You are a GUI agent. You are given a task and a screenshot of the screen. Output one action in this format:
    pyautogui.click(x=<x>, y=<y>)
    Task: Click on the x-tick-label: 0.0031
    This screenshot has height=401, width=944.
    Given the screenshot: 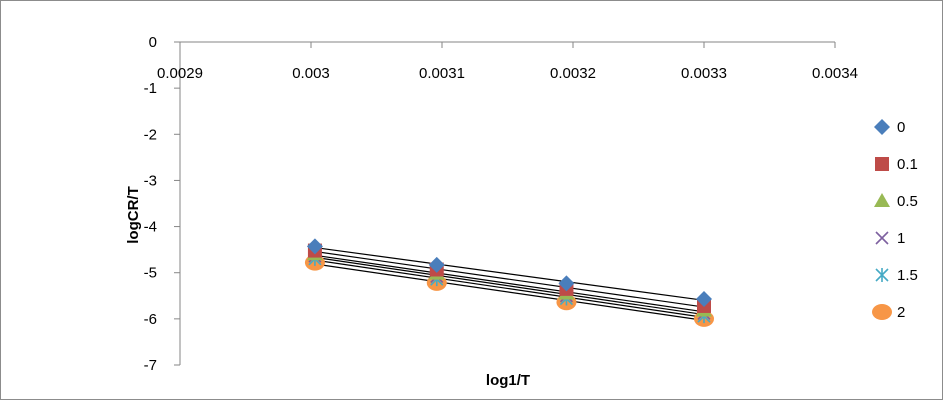 What is the action you would take?
    pyautogui.click(x=442, y=73)
    